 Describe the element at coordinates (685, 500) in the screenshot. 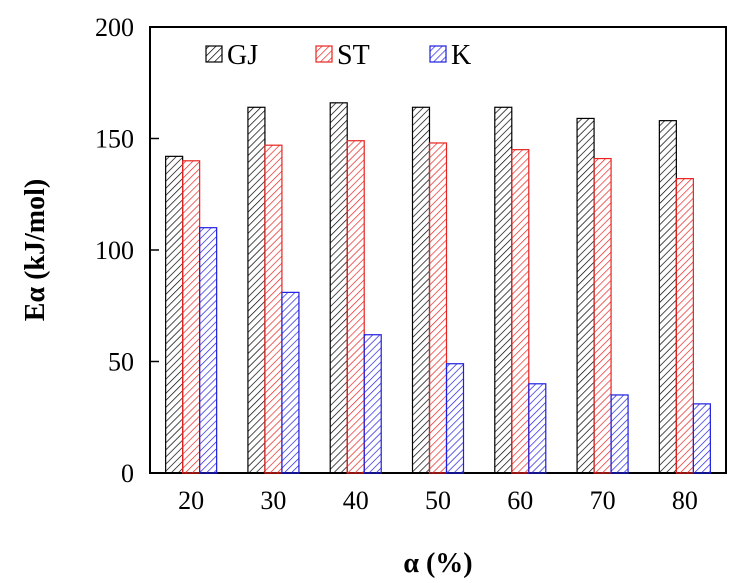

I see `x-tick-label: 80` at that location.